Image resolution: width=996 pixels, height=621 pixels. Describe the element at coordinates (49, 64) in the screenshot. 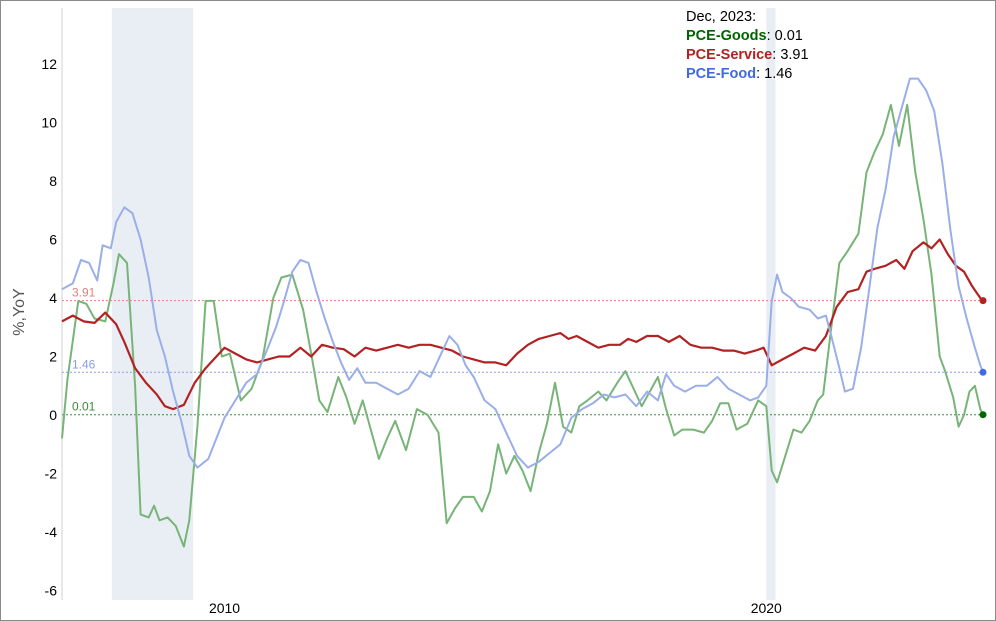

I see `y-tick-label: 12` at that location.